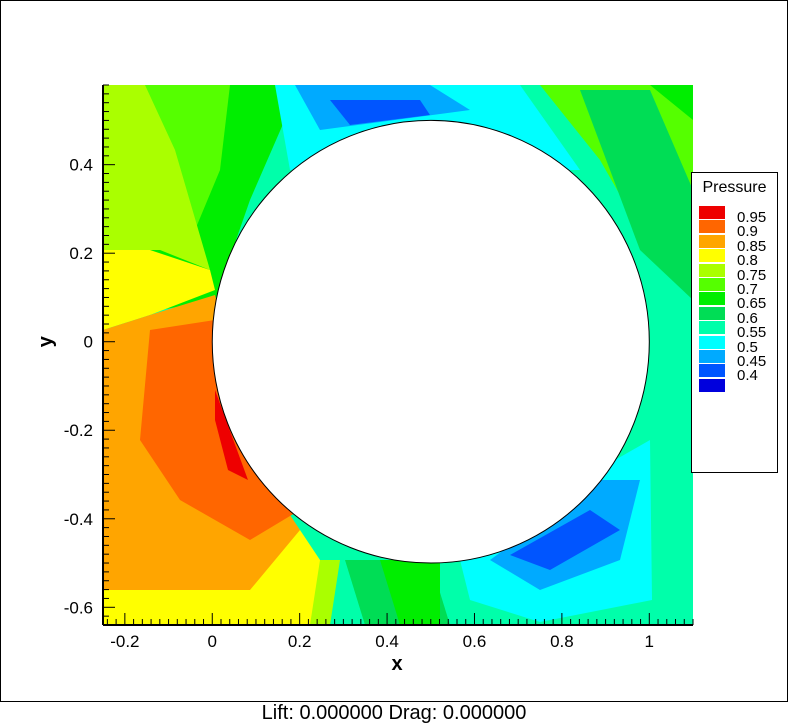  I want to click on legend-label: 0.9, so click(747, 232).